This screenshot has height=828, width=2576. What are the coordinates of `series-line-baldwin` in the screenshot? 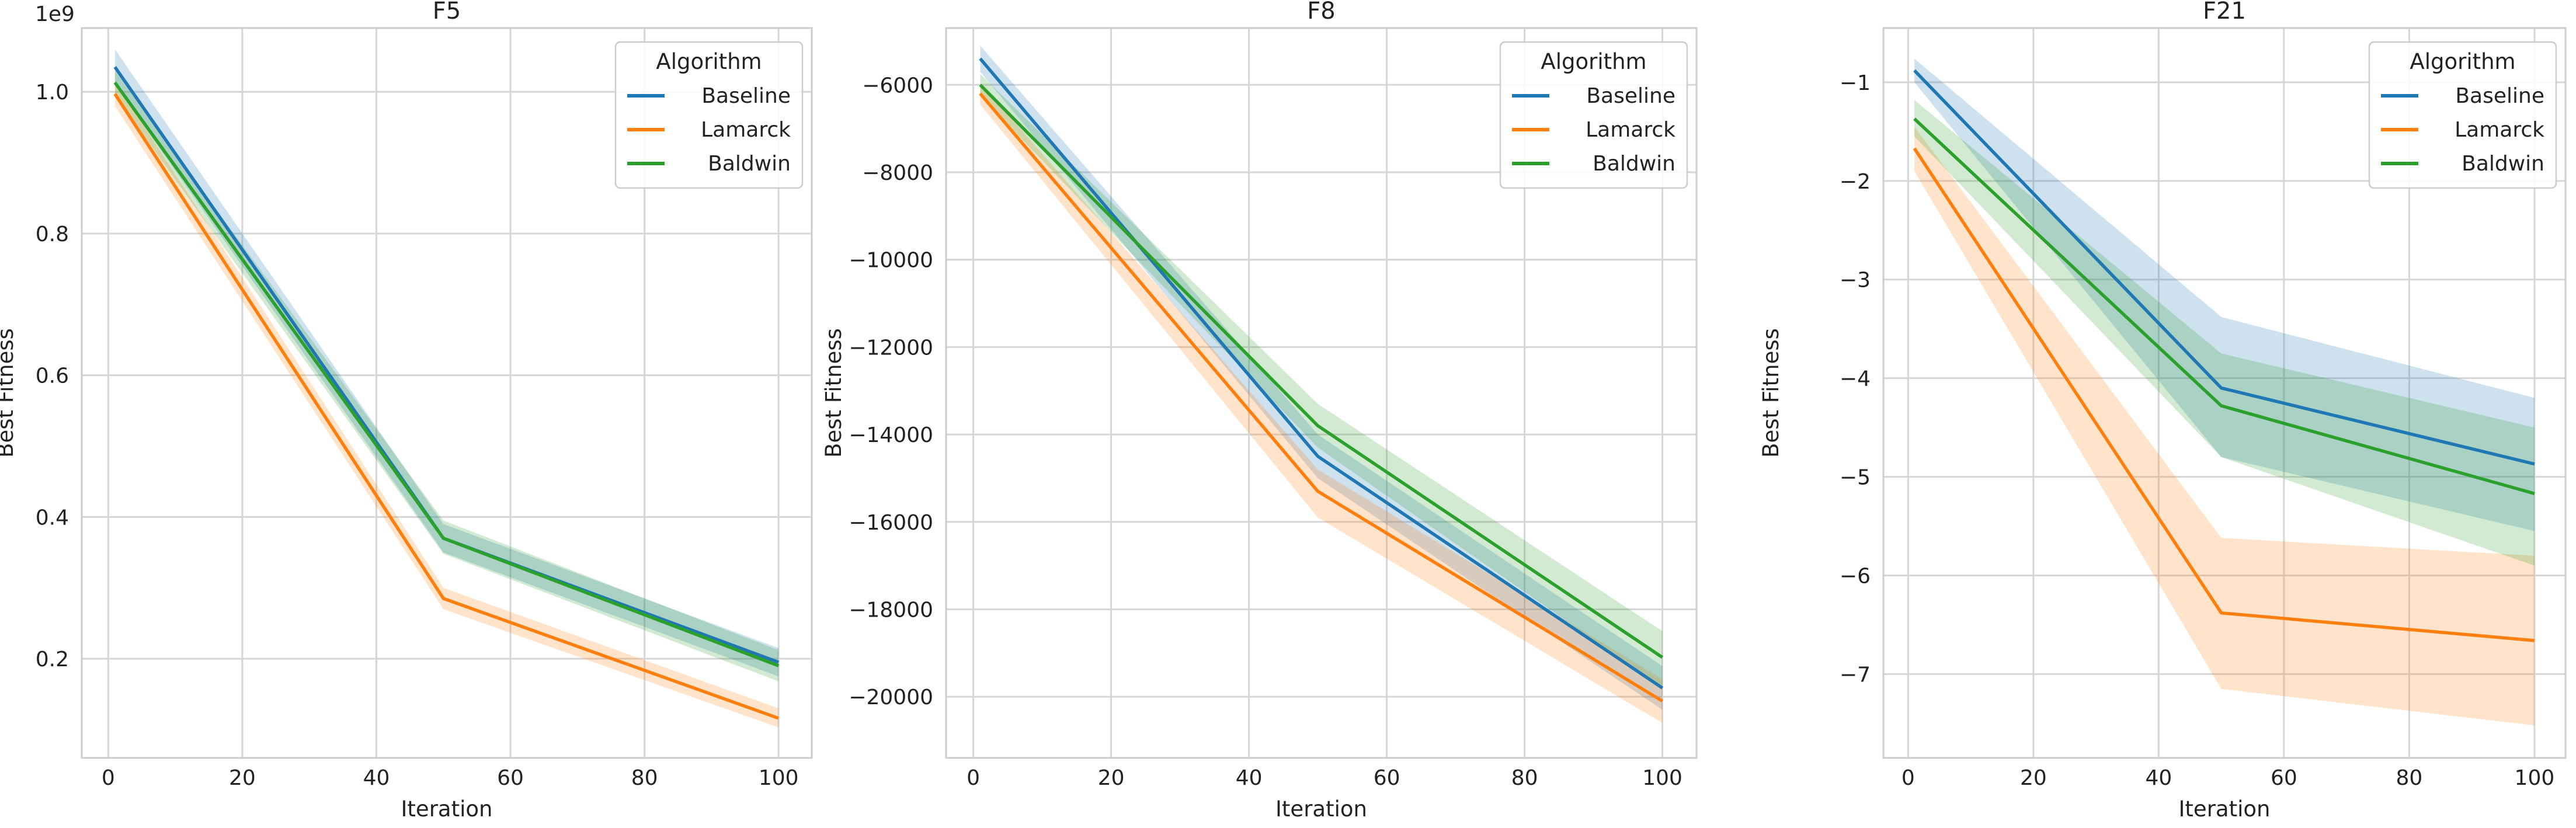 It's located at (2224, 306).